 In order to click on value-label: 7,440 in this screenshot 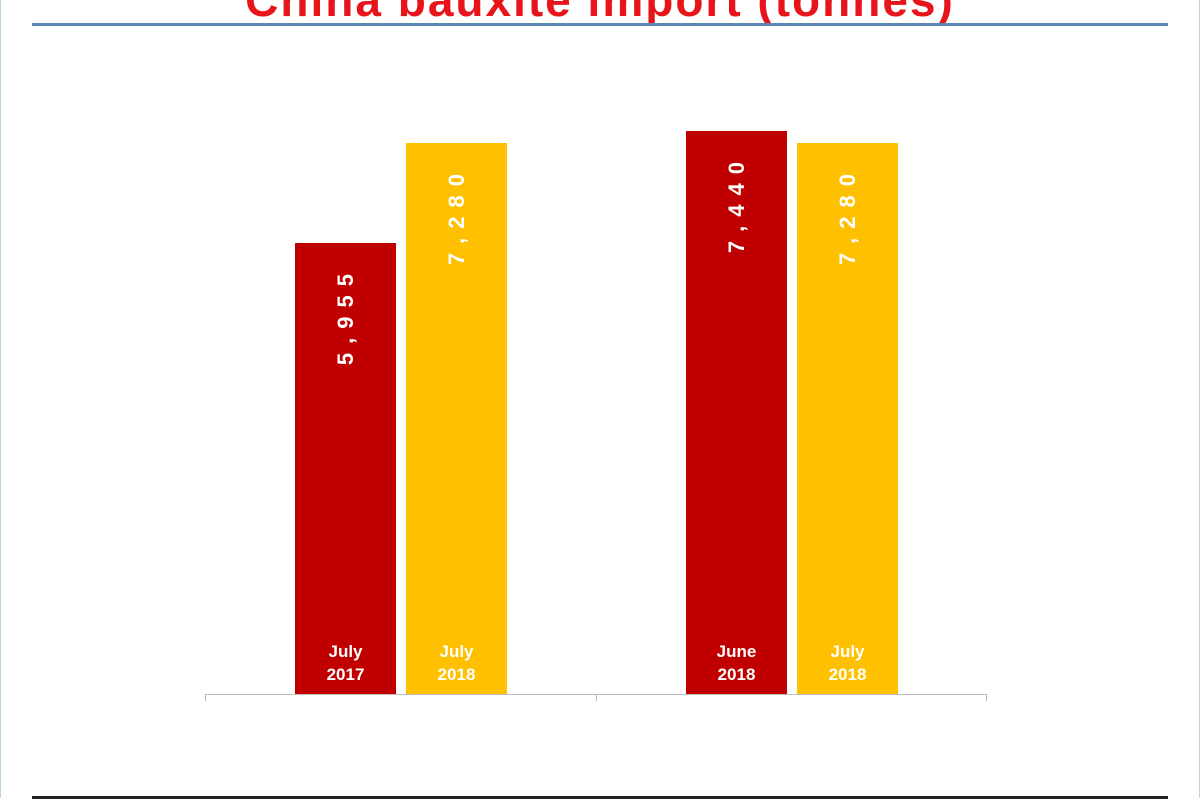, I will do `click(736, 203)`.